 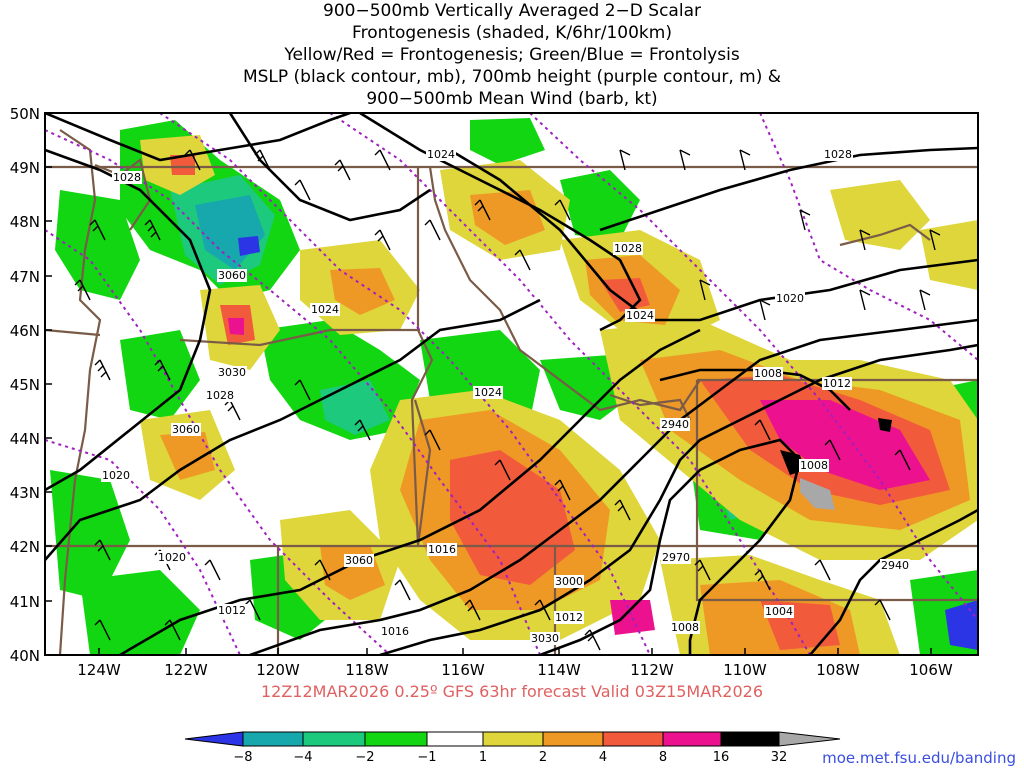 What do you see at coordinates (367, 670) in the screenshot?
I see `lon-tick: 118W` at bounding box center [367, 670].